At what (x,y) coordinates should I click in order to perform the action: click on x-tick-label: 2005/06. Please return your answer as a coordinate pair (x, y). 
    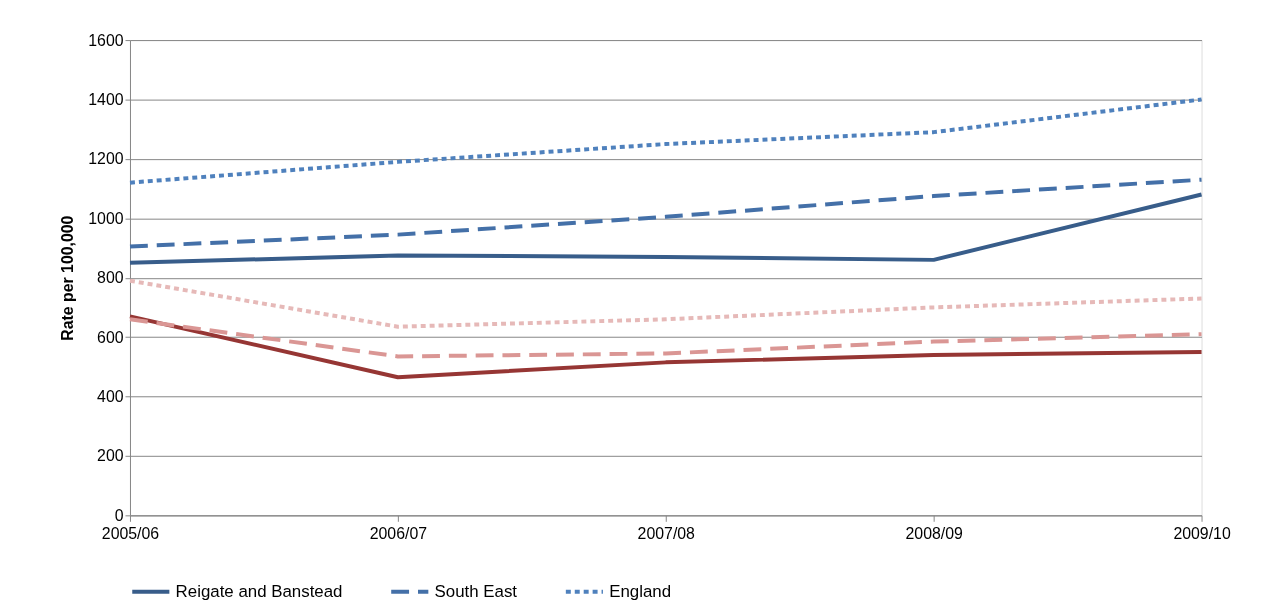
    Looking at the image, I should click on (130, 533).